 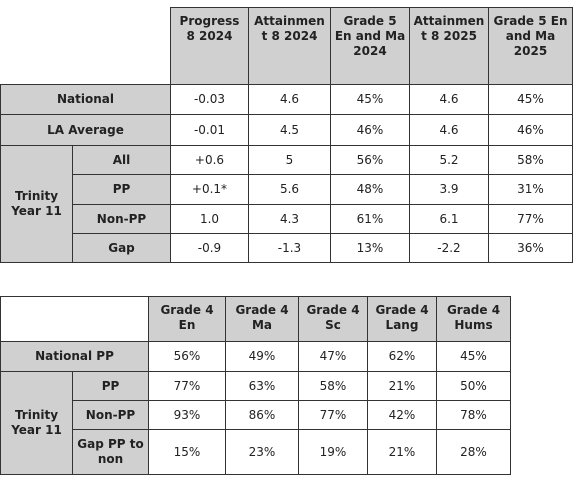 What do you see at coordinates (473, 319) in the screenshot?
I see `column-header: Grade 4 Hums` at bounding box center [473, 319].